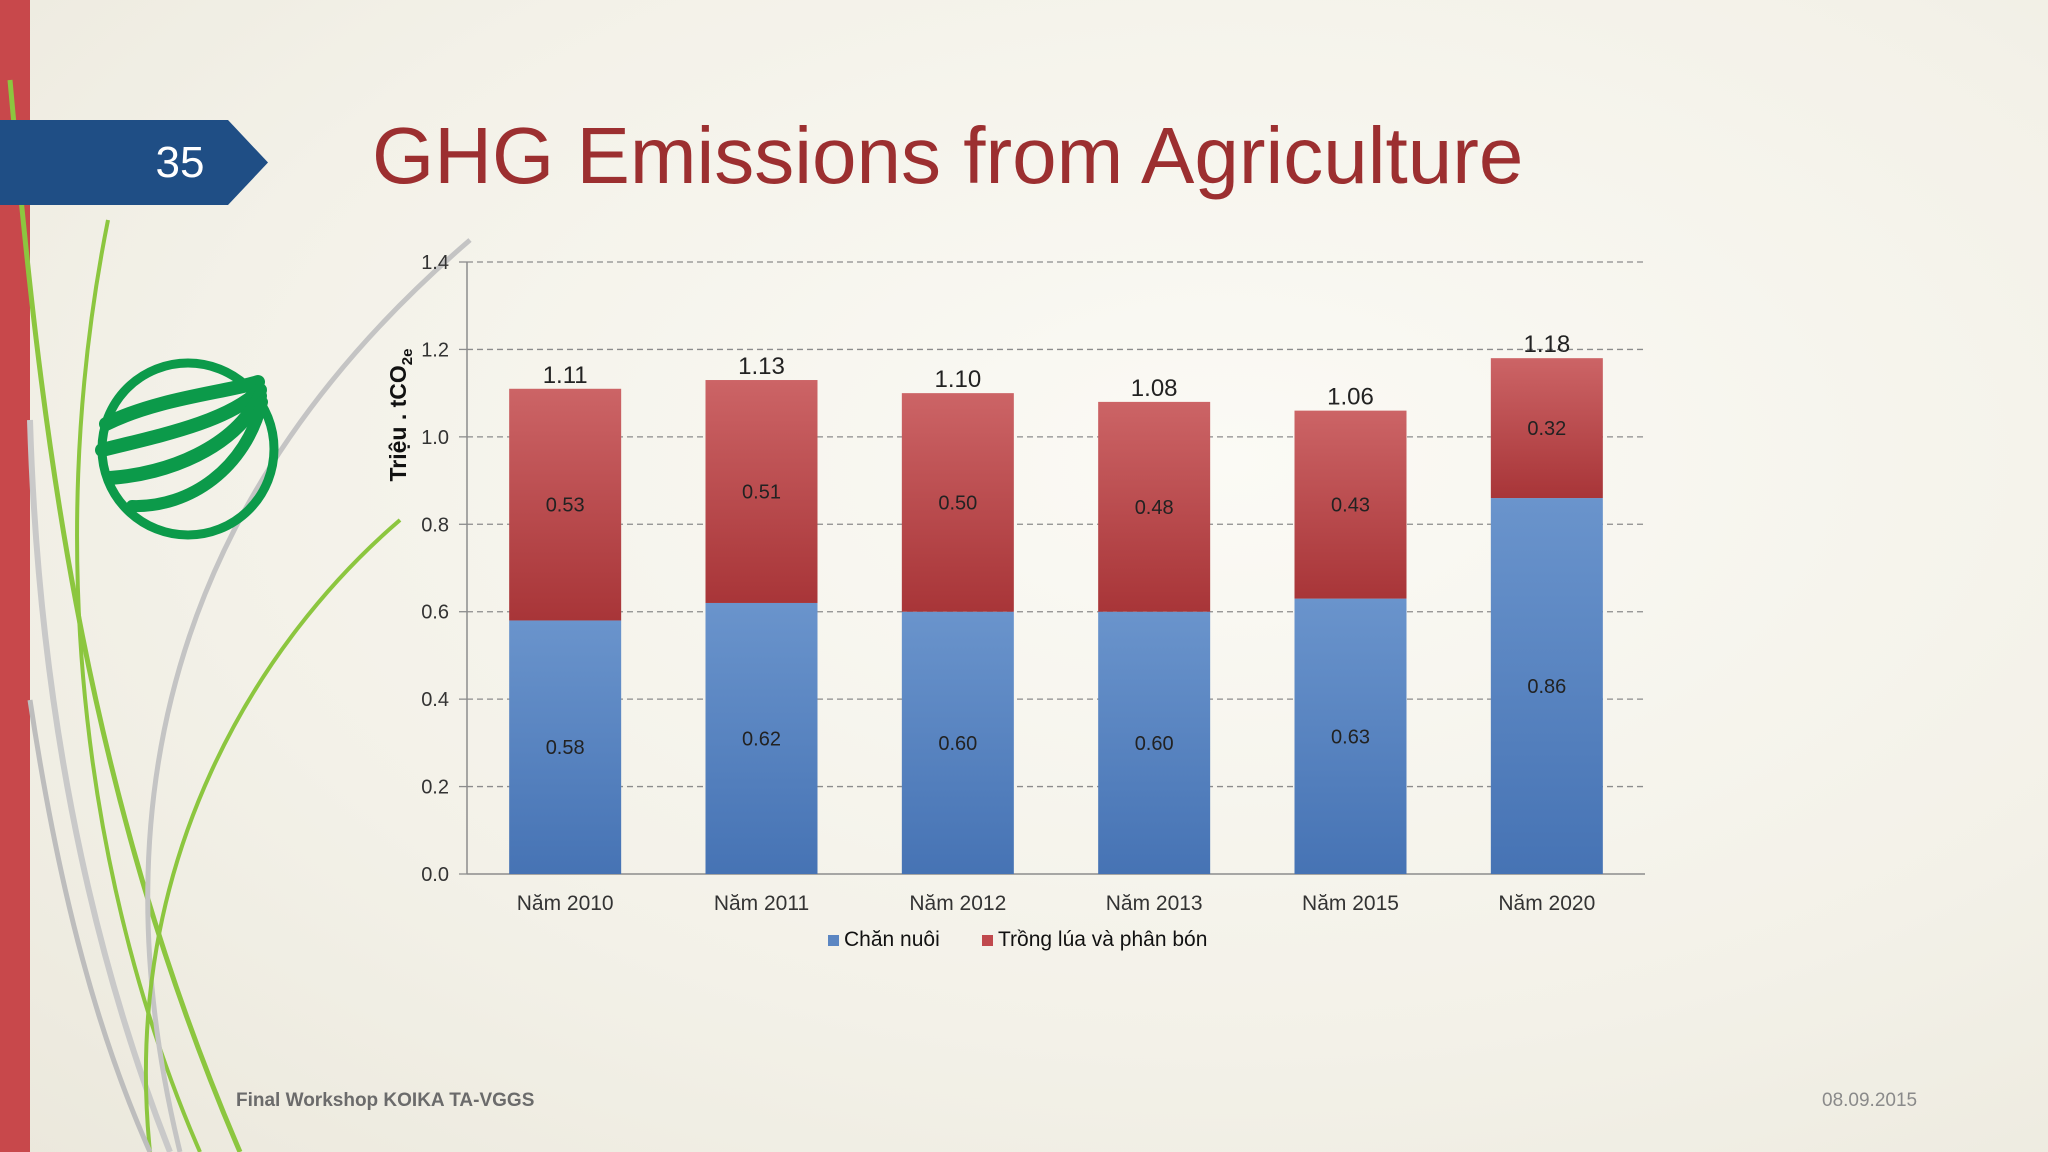  I want to click on chart-legend: Chăn nuôi Trồng lúa và phân bón, so click(1017, 939).